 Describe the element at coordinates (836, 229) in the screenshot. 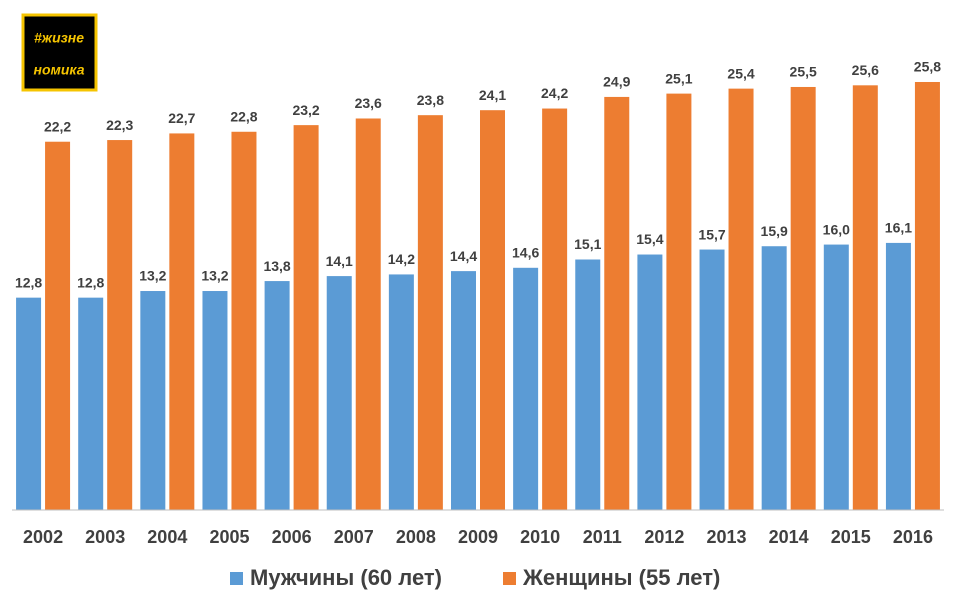

I see `value-label: 16,0` at that location.